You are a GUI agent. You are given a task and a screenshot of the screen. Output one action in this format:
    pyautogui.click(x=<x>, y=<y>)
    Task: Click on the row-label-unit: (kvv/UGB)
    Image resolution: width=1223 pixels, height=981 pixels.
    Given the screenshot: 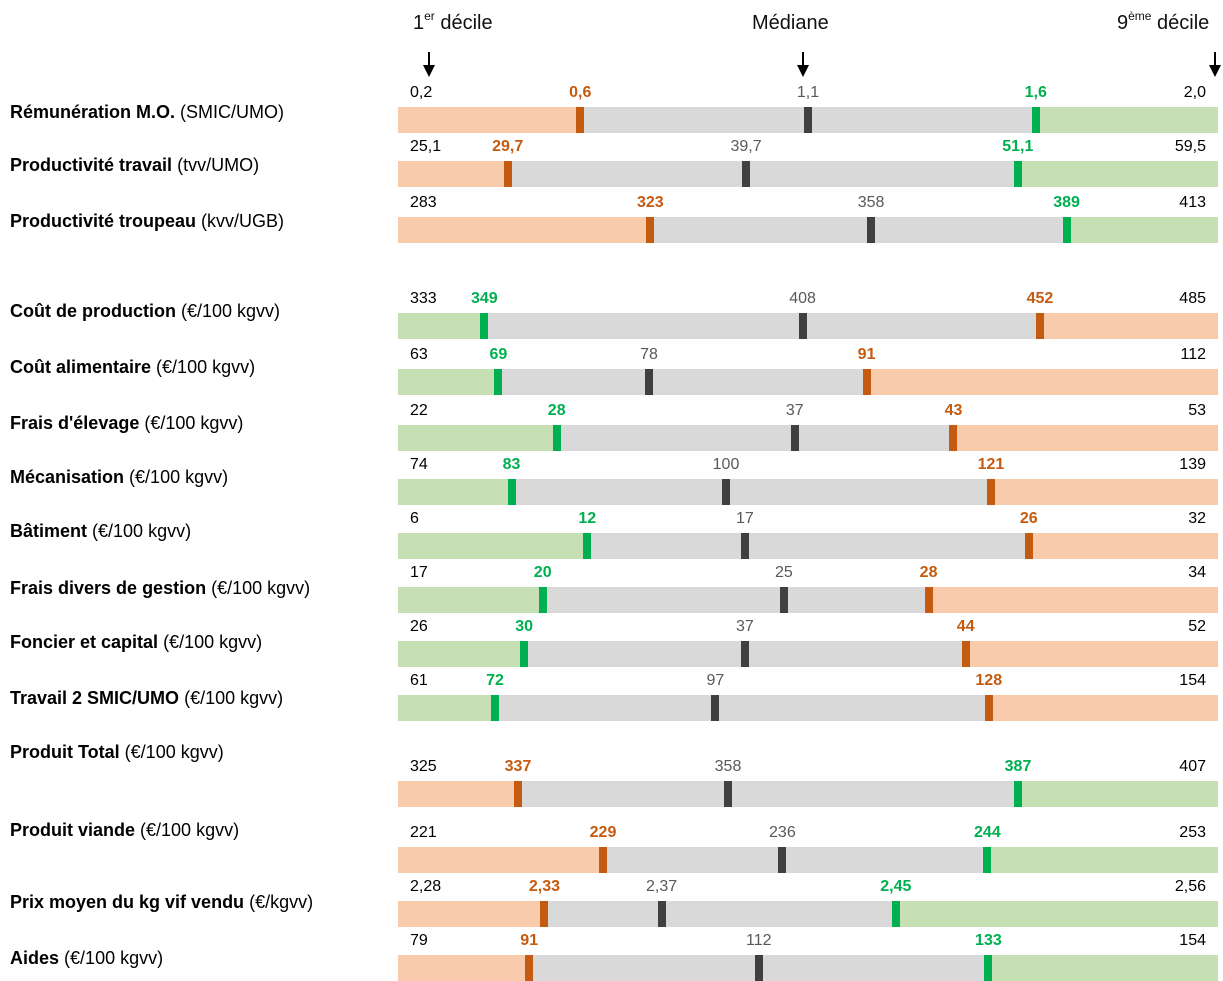 What is the action you would take?
    pyautogui.click(x=243, y=221)
    